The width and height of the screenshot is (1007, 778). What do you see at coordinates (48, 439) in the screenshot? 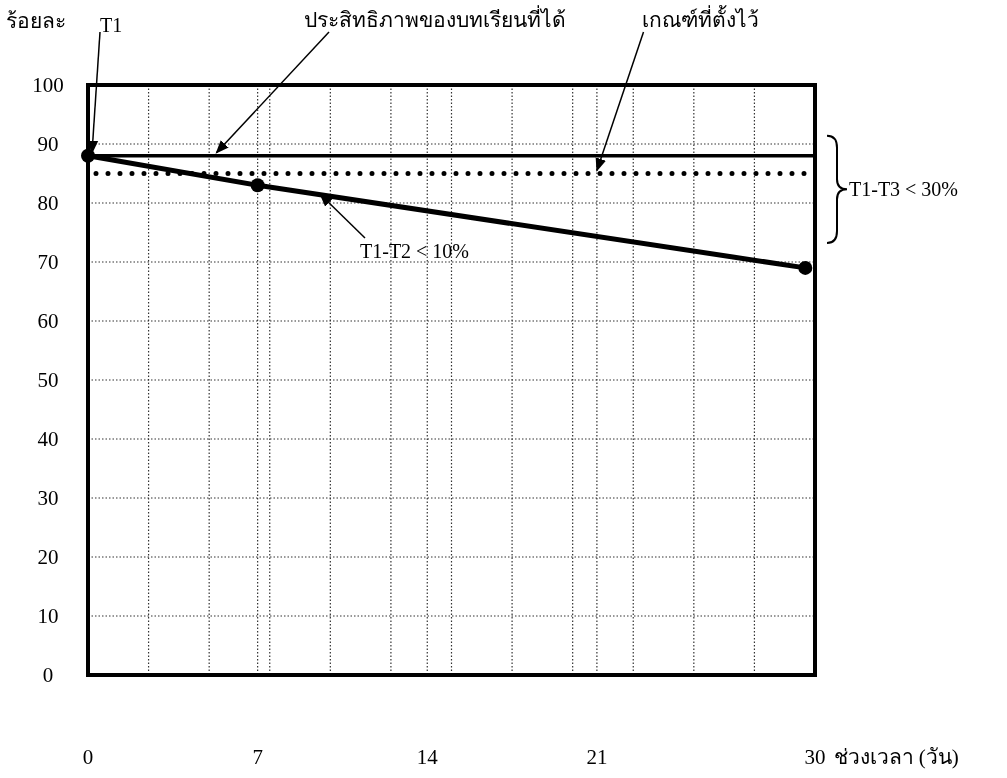
I see `y-tick-label: 40` at bounding box center [48, 439].